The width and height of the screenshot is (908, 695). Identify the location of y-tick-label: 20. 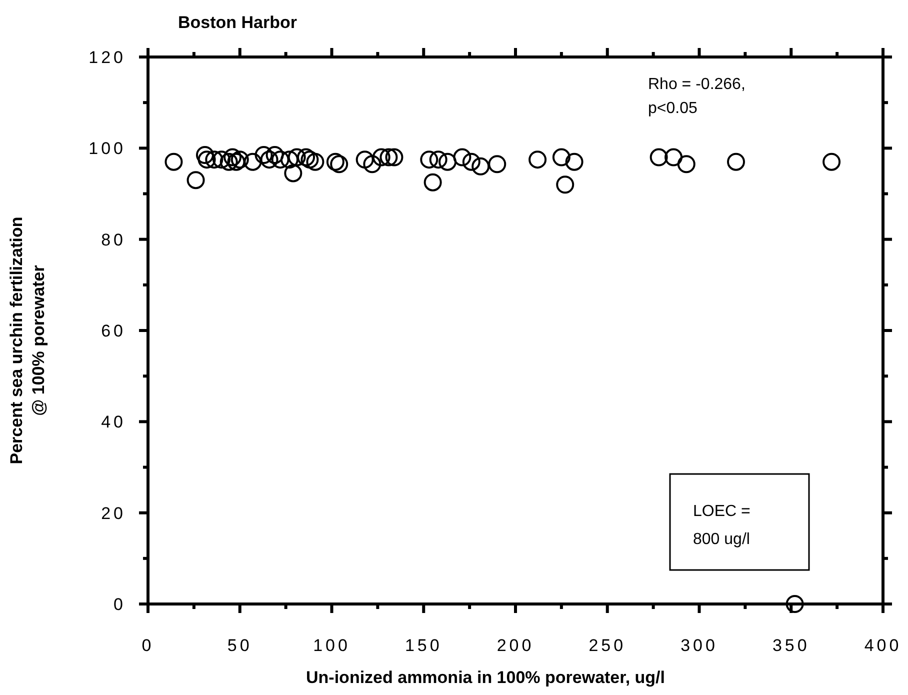
(113, 513).